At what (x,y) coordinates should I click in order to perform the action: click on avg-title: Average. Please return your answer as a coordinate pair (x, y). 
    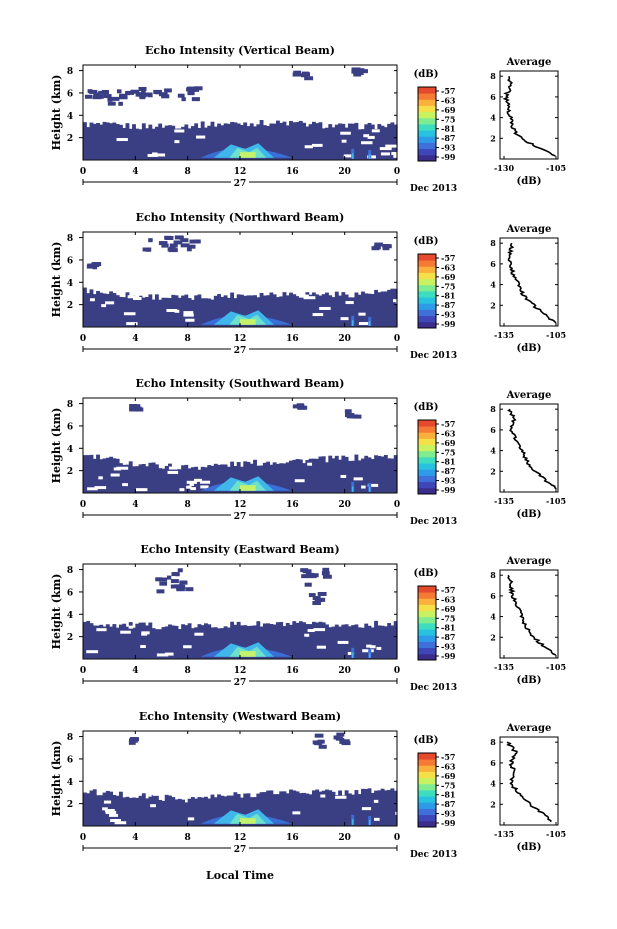
    Looking at the image, I should click on (529, 561).